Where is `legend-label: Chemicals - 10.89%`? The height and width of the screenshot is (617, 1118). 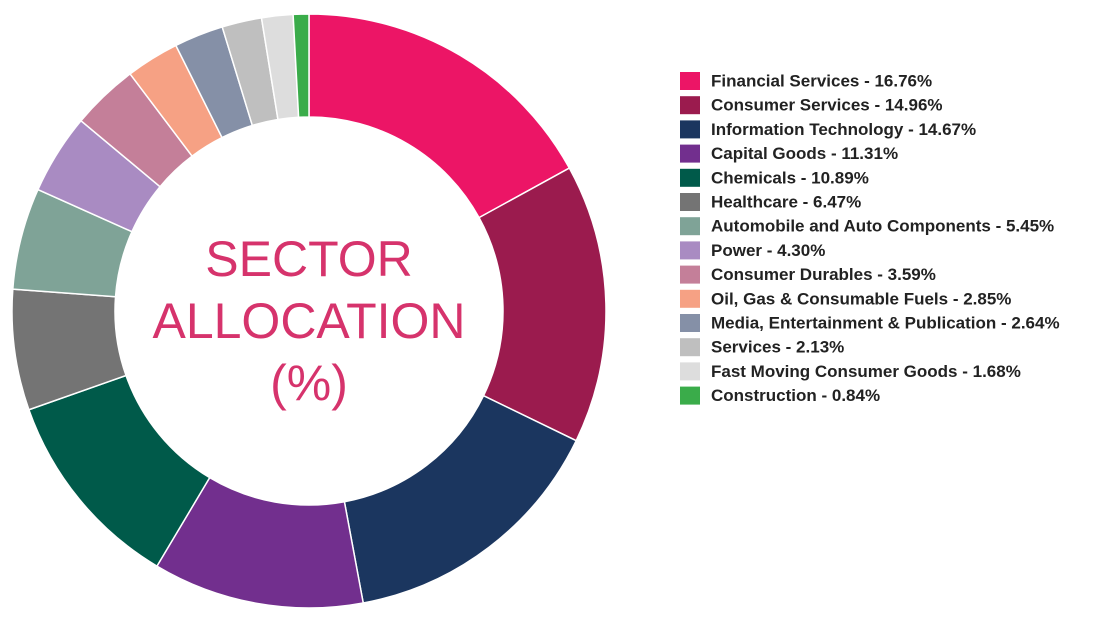
legend-label: Chemicals - 10.89% is located at coordinates (790, 177).